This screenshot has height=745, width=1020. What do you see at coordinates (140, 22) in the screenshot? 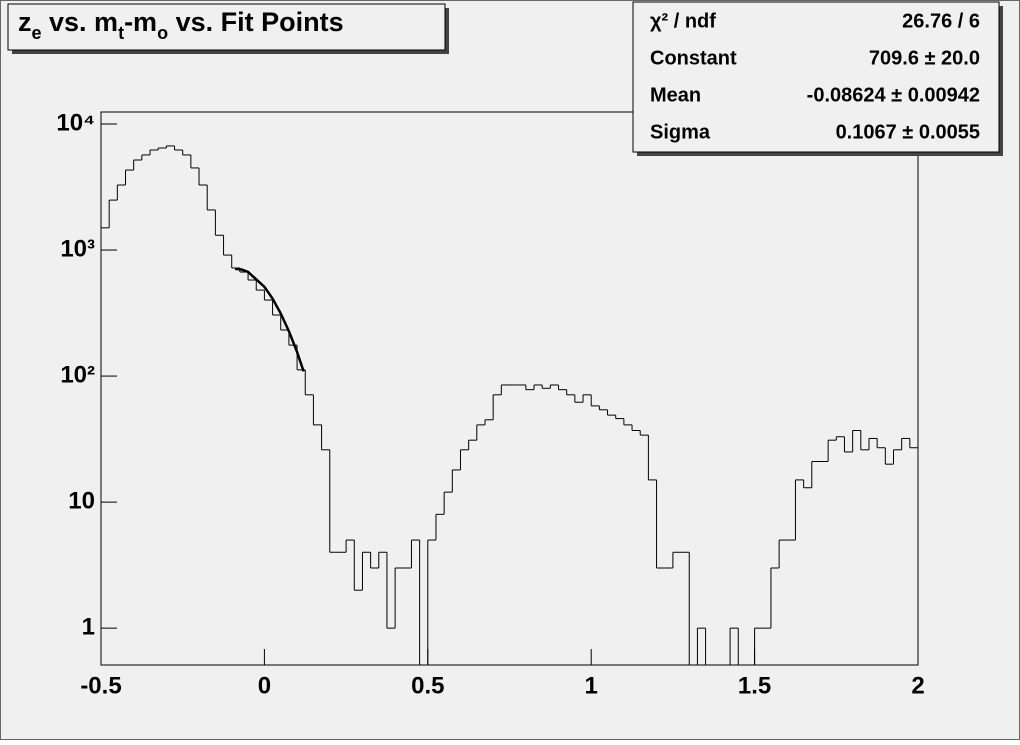
I see `title-part: -m` at bounding box center [140, 22].